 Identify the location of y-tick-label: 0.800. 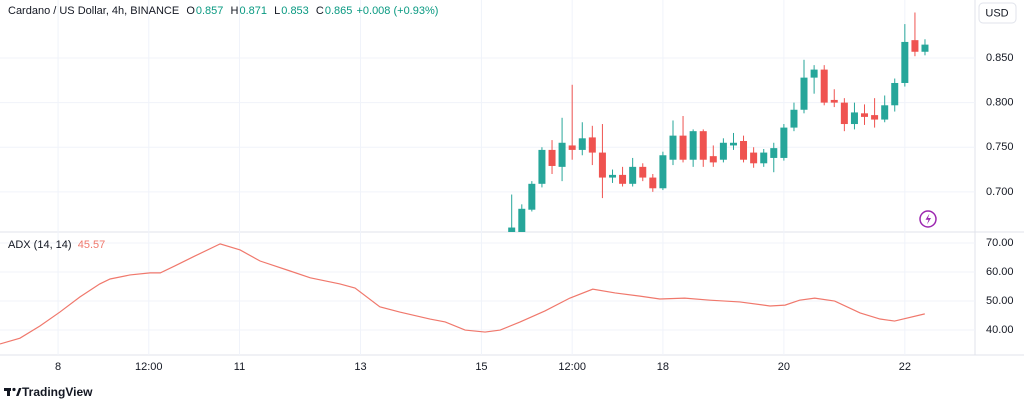
(1000, 103).